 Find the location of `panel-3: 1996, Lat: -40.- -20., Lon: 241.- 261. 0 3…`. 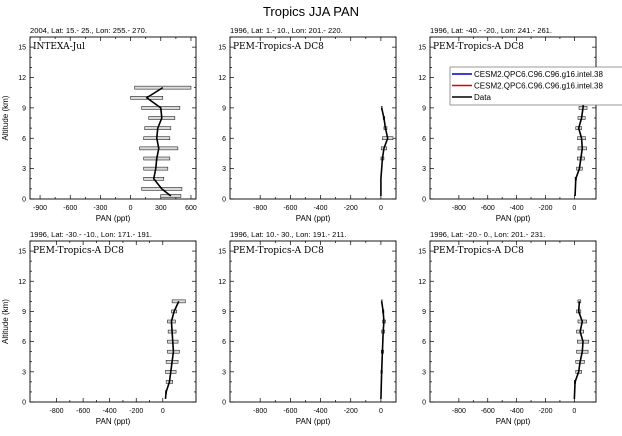

panel-3: 1996, Lat: -40.- -20., Lon: 241.- 261. 0 3… is located at coordinates (507, 124).